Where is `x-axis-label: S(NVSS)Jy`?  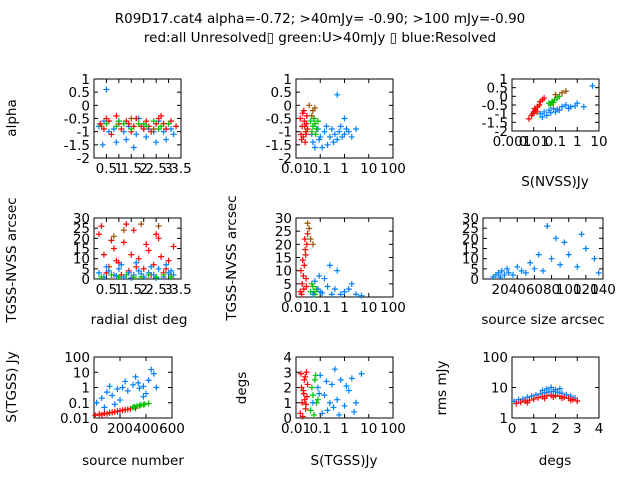
x-axis-label: S(NVSS)Jy is located at coordinates (555, 182).